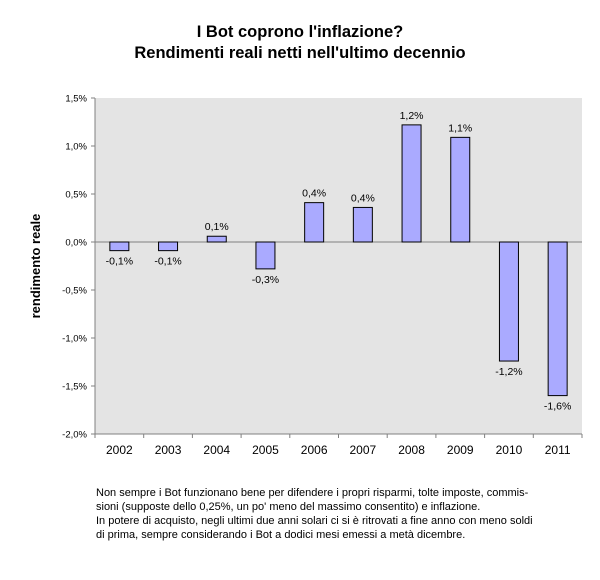 The width and height of the screenshot is (600, 580). Describe the element at coordinates (314, 222) in the screenshot. I see `bar-2006` at that location.